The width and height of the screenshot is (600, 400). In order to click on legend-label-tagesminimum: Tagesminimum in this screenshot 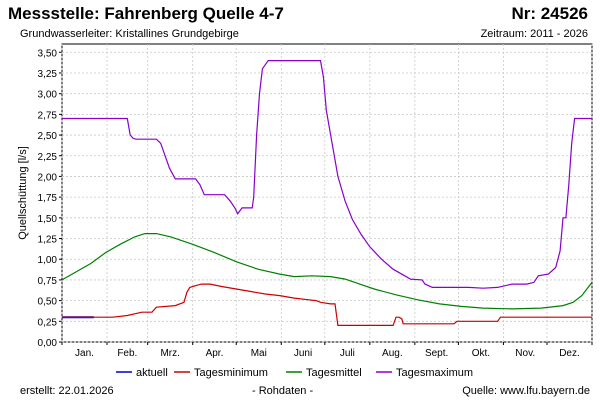, I will do `click(231, 373)`.